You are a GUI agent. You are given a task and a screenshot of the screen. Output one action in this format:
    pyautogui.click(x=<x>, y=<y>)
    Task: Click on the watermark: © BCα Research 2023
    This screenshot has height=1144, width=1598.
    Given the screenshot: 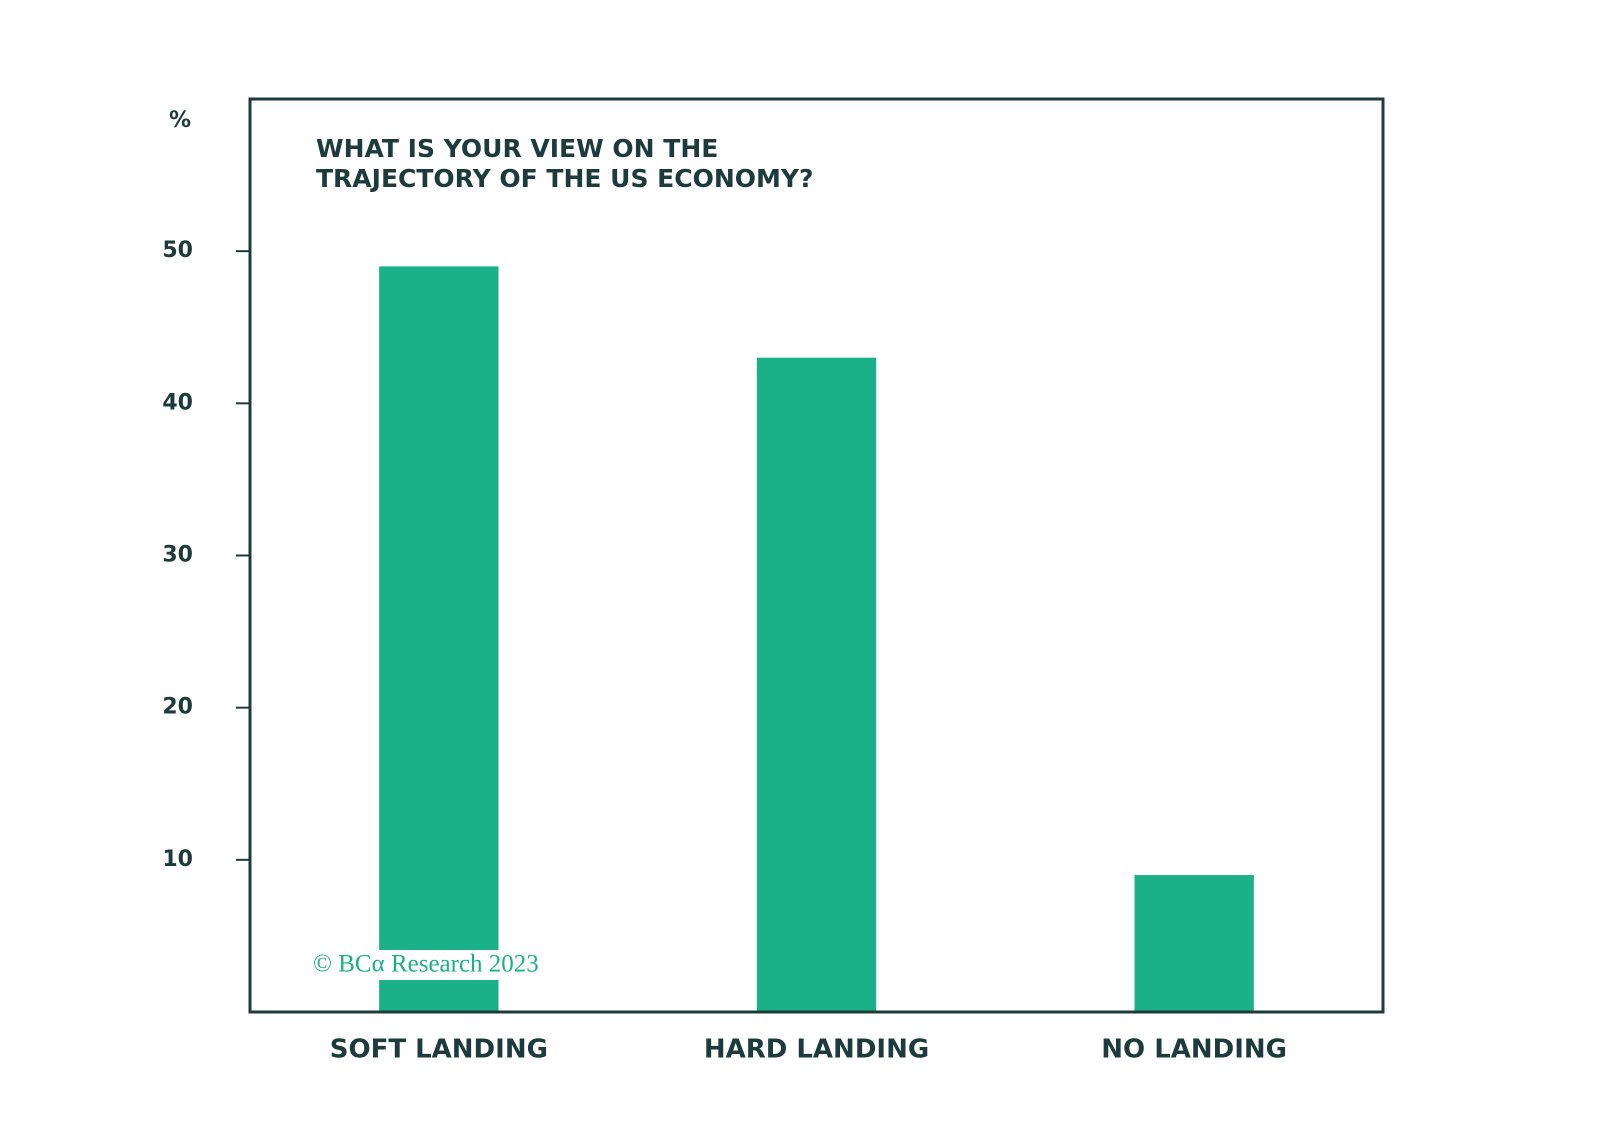 What is the action you would take?
    pyautogui.click(x=426, y=964)
    